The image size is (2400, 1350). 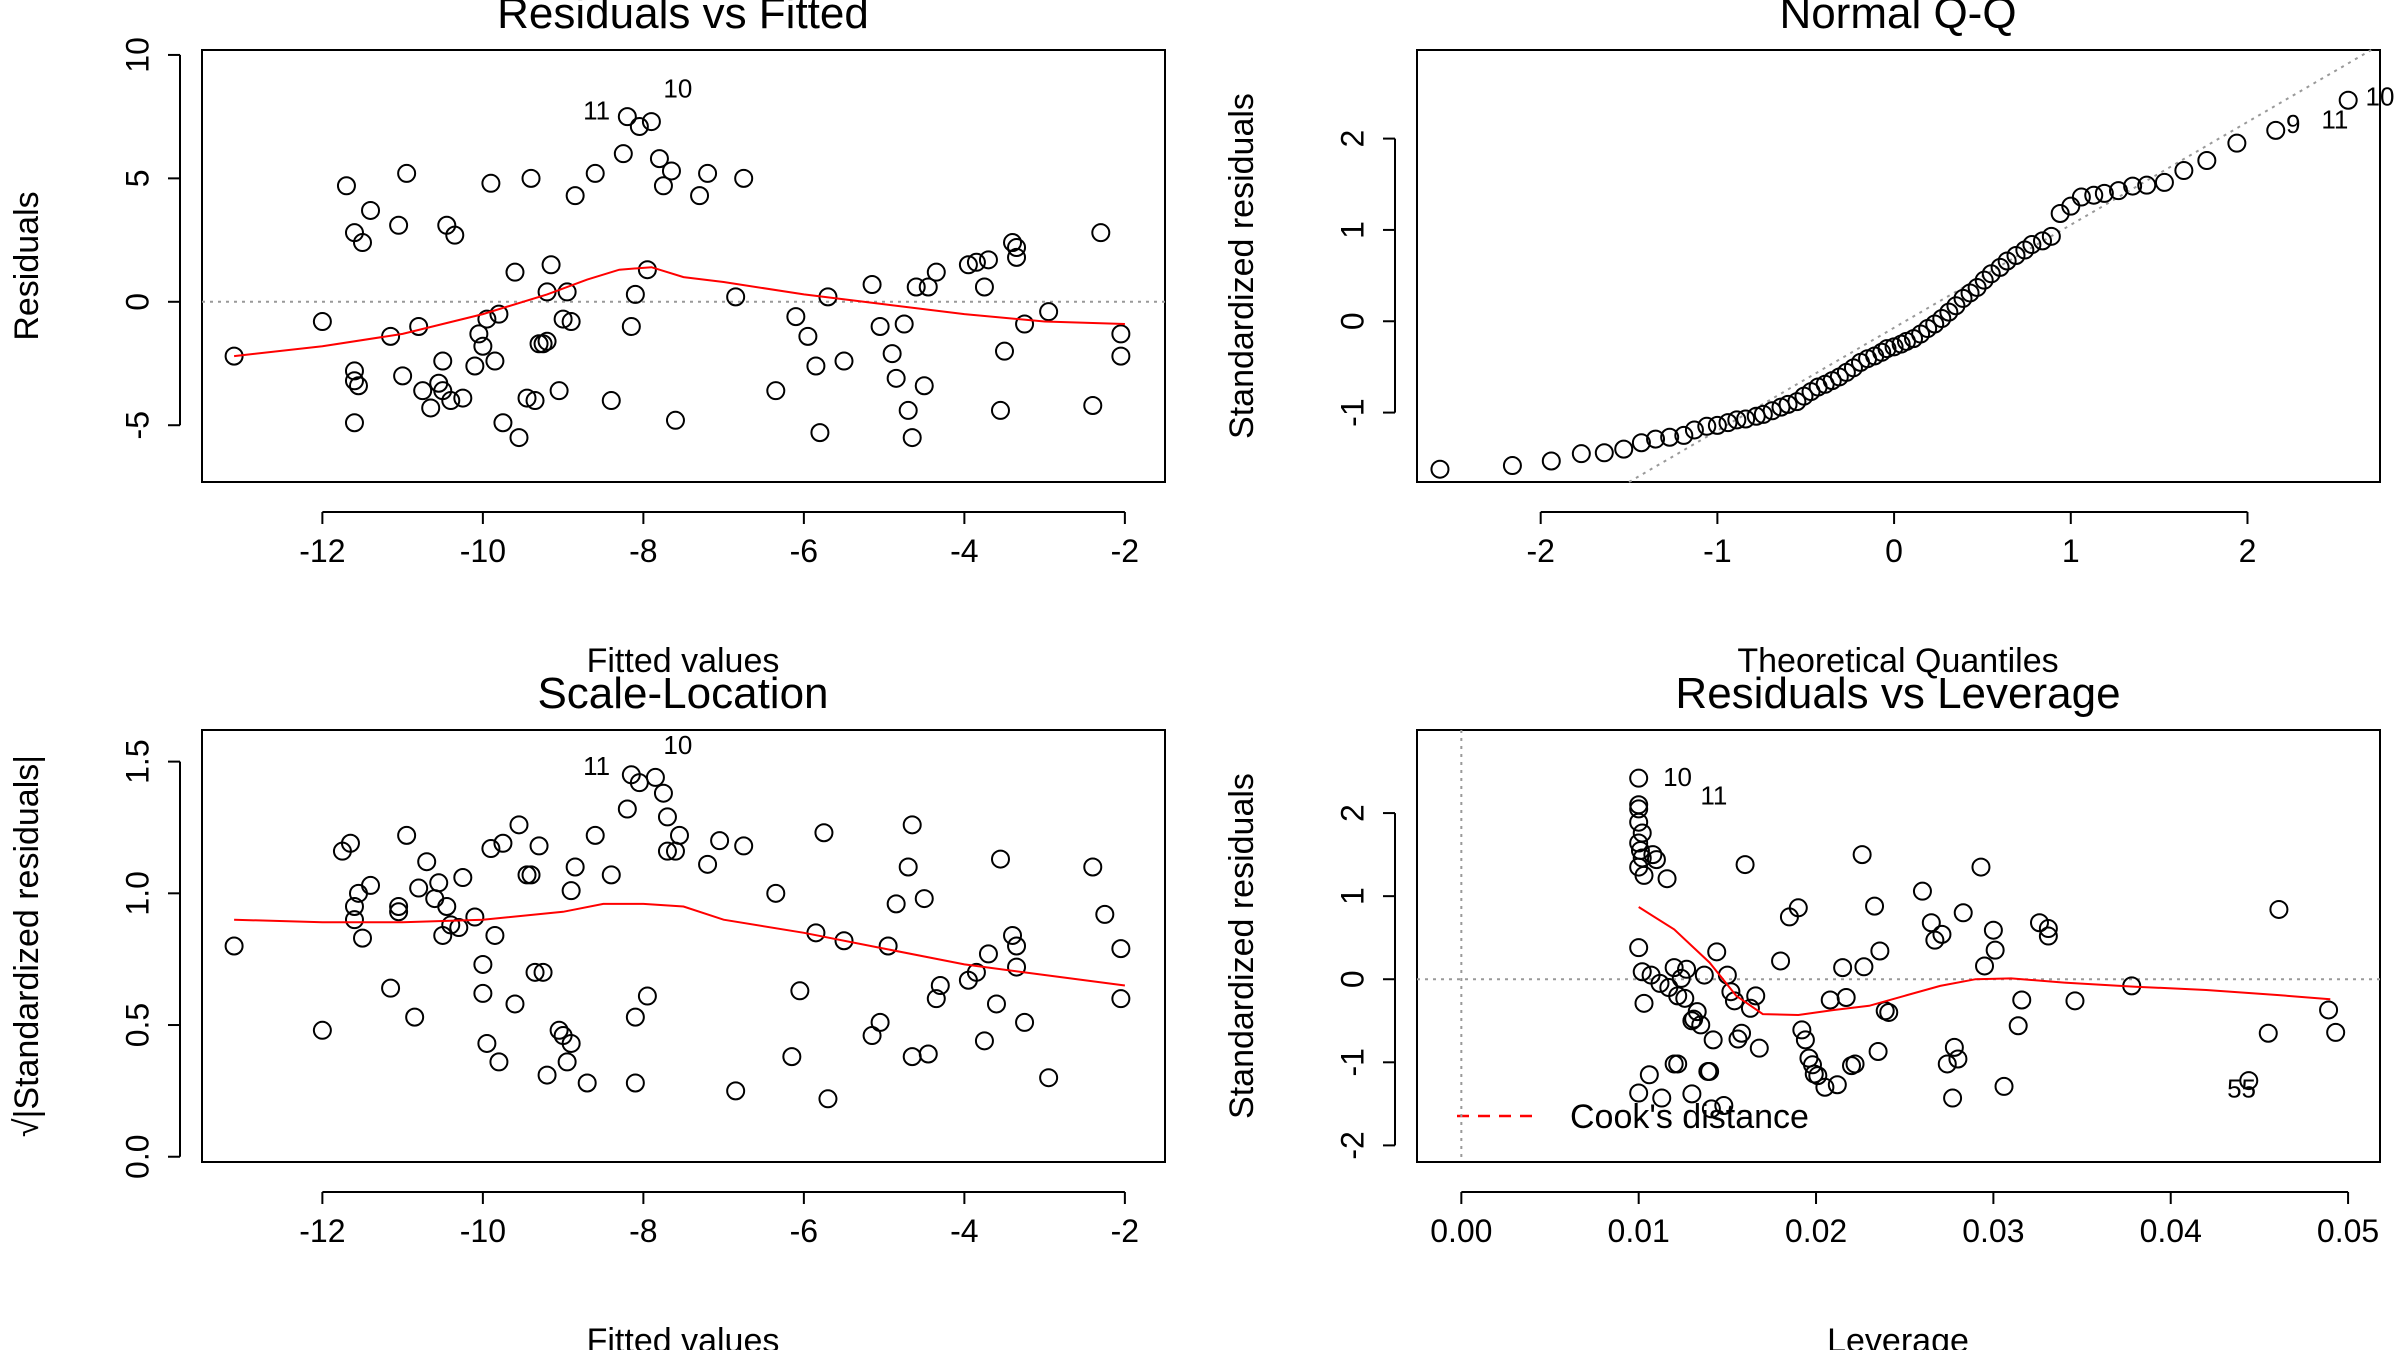 I want to click on qq-x-tick-label: -2, so click(x=1540, y=551).